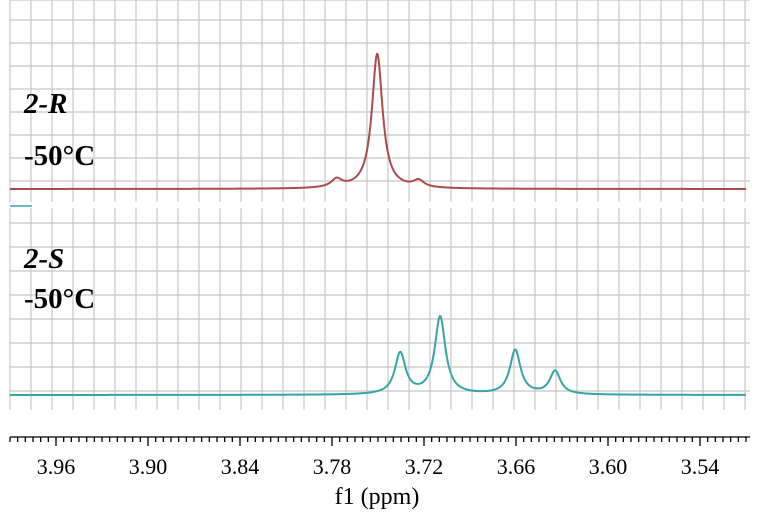  What do you see at coordinates (59, 299) in the screenshot?
I see `spectrum-2-temperature-label: -50°C` at bounding box center [59, 299].